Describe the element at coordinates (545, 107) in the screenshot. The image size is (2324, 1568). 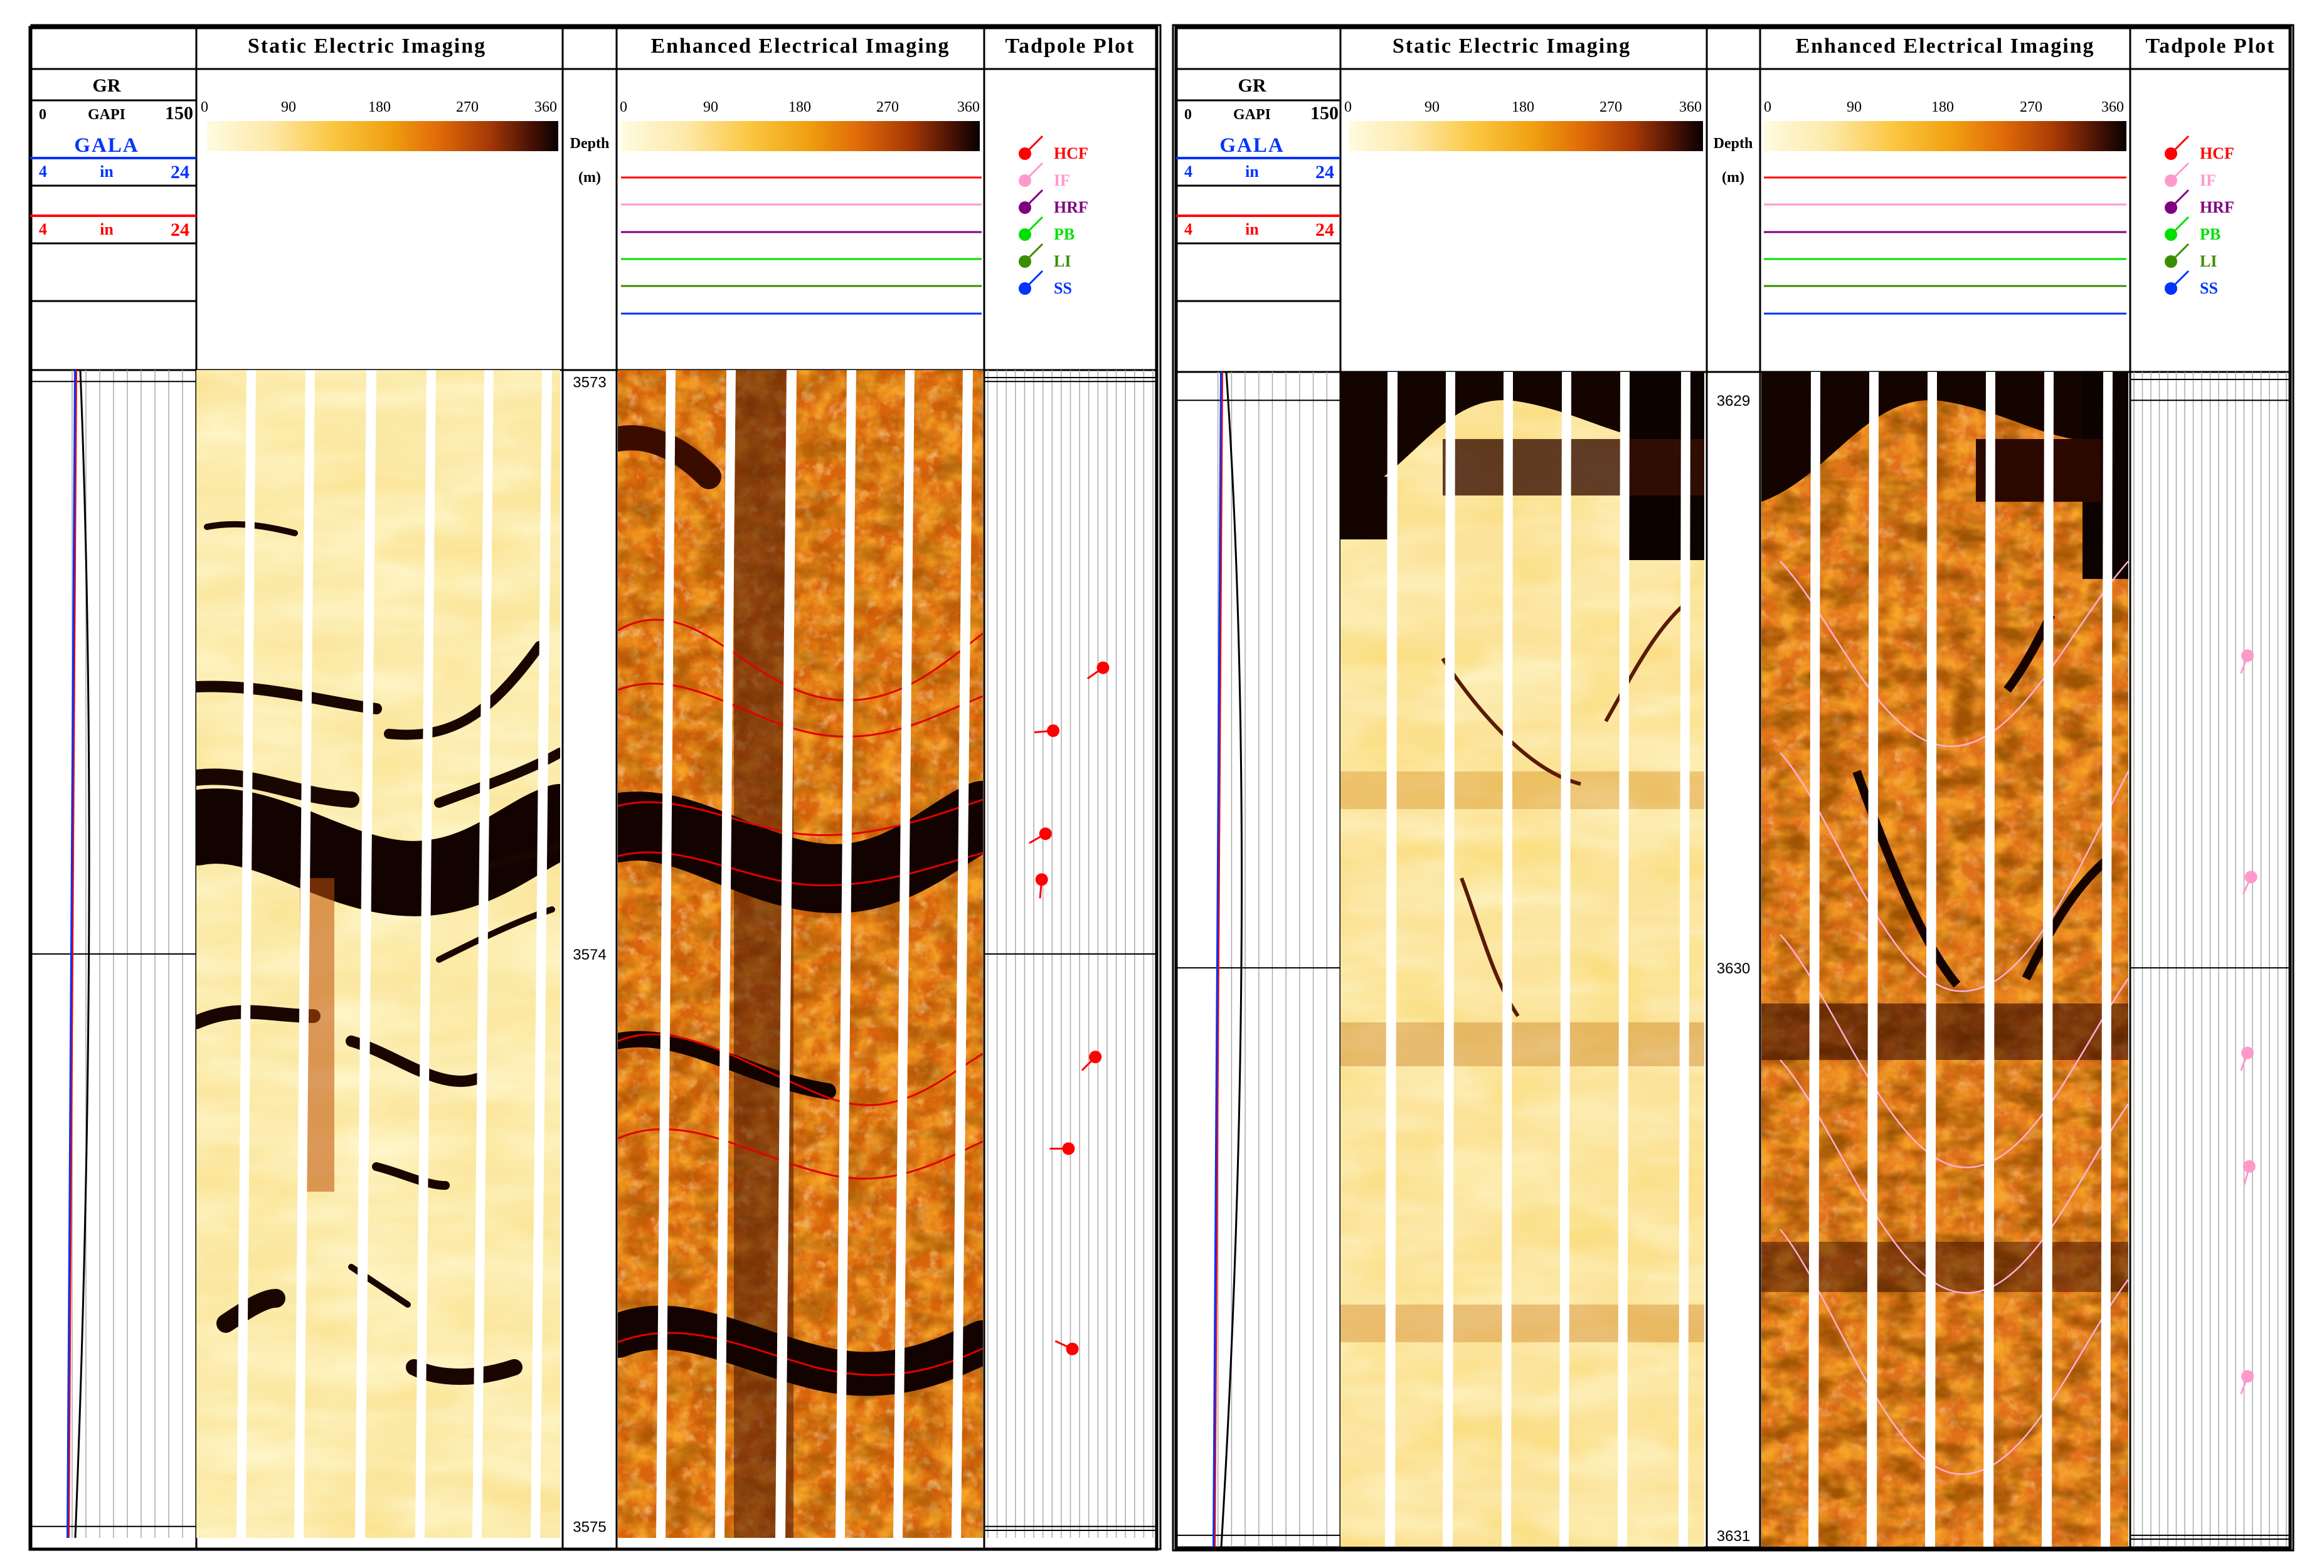
I see `p1-static-tick-4: 360` at that location.